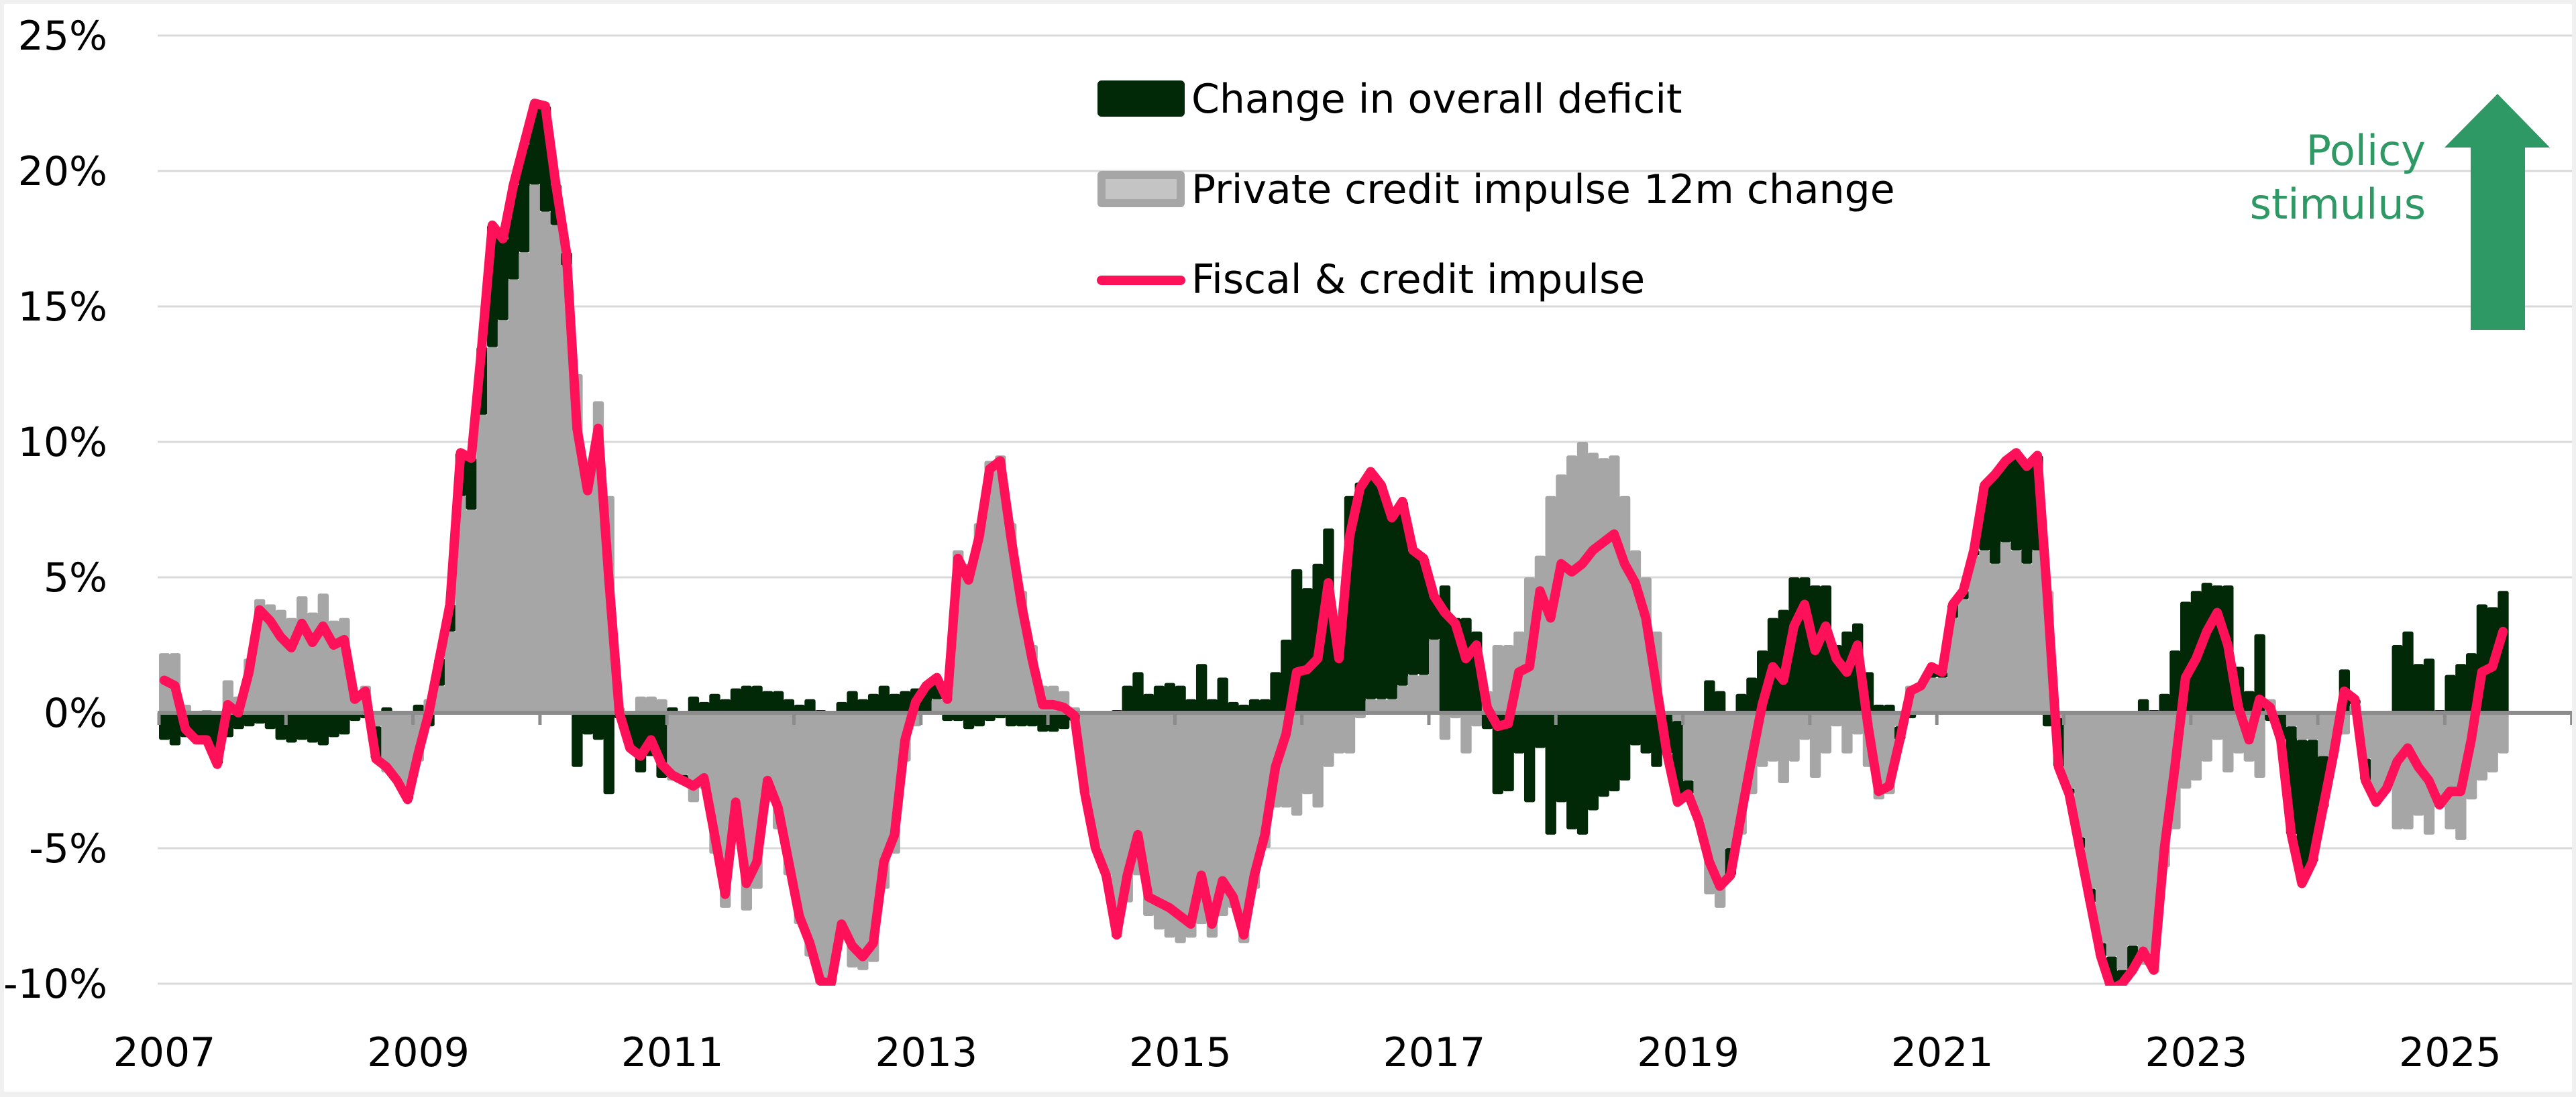 The height and width of the screenshot is (1097, 2576). I want to click on legend-item-impulse: Fiscal & credit impulse, so click(1371, 279).